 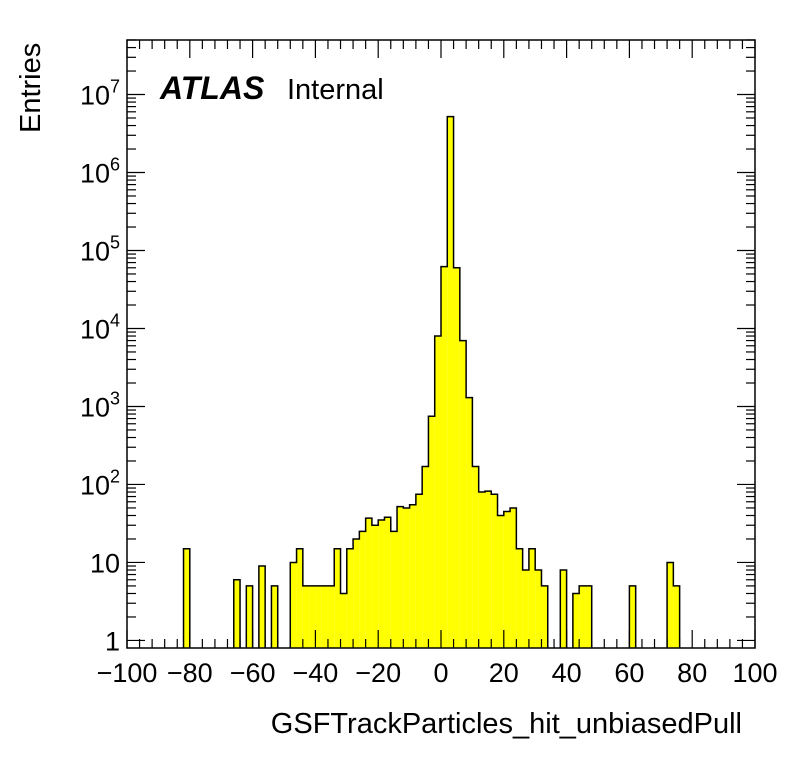 What do you see at coordinates (100, 405) in the screenshot?
I see `y-tick-label: 10³` at bounding box center [100, 405].